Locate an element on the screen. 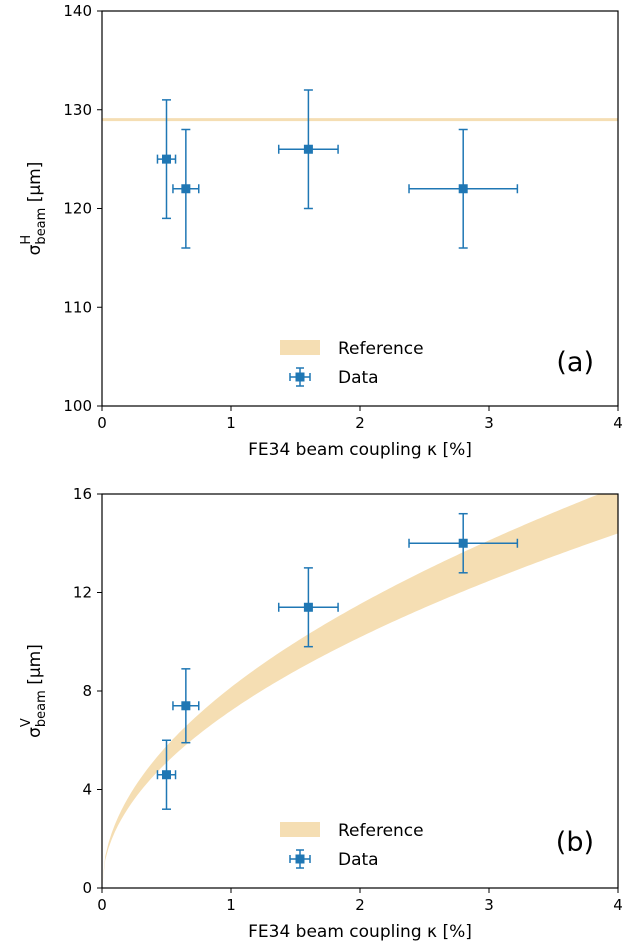 The height and width of the screenshot is (952, 623). y-axis-label: σbeamH [μm] is located at coordinates (34, 209).